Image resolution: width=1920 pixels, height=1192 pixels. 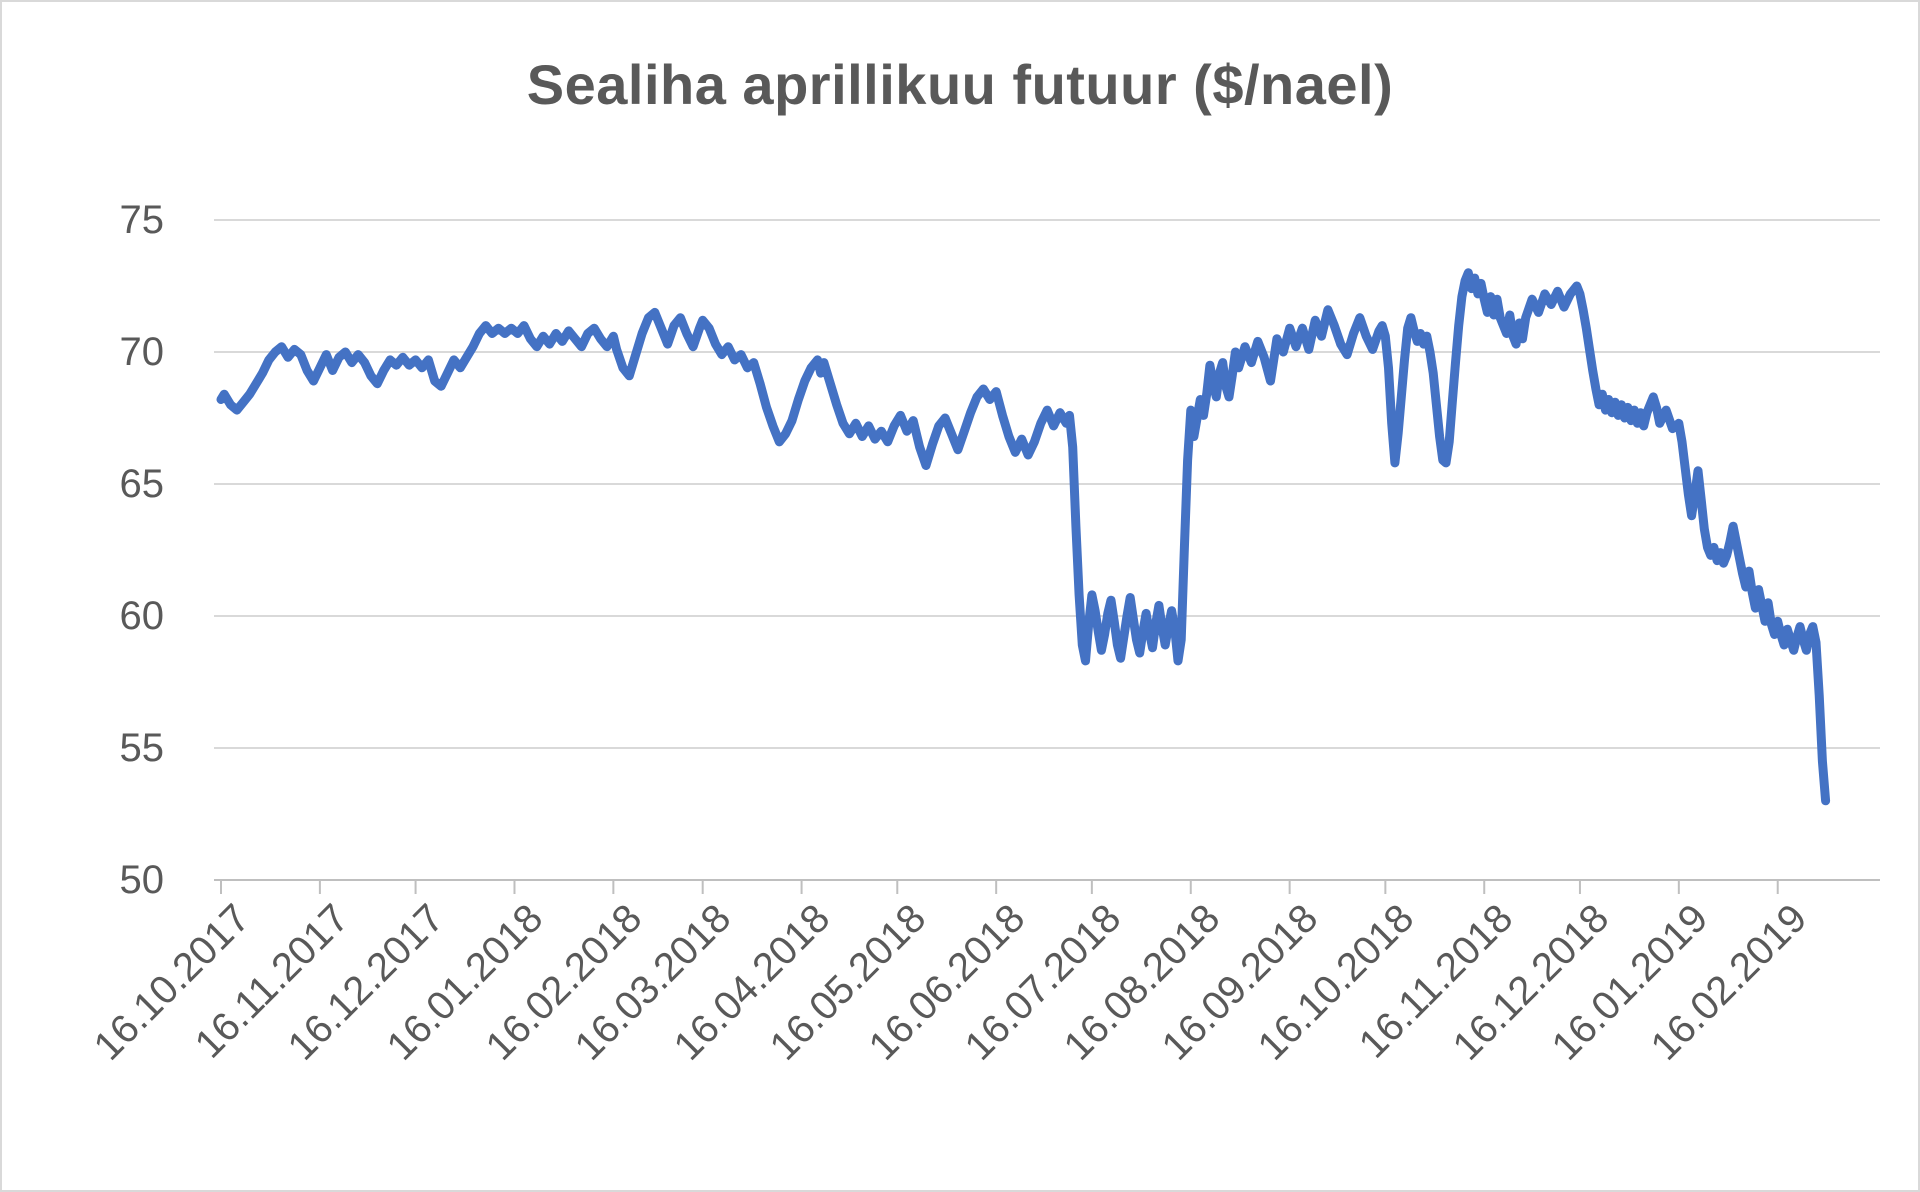 What do you see at coordinates (142, 352) in the screenshot?
I see `y-axis-label: 70` at bounding box center [142, 352].